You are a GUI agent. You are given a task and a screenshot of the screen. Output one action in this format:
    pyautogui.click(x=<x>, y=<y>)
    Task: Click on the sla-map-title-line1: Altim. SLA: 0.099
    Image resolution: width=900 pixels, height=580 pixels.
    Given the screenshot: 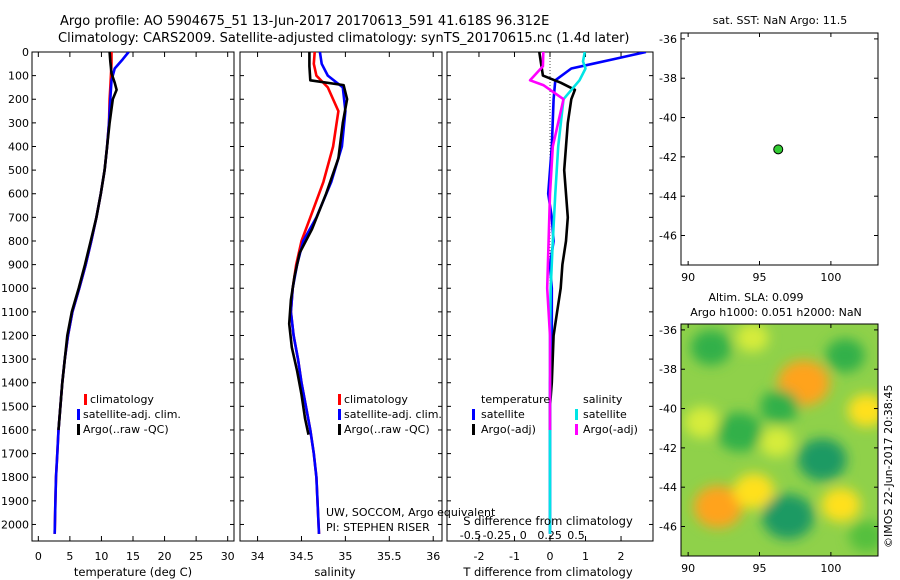 What is the action you would take?
    pyautogui.click(x=755, y=297)
    